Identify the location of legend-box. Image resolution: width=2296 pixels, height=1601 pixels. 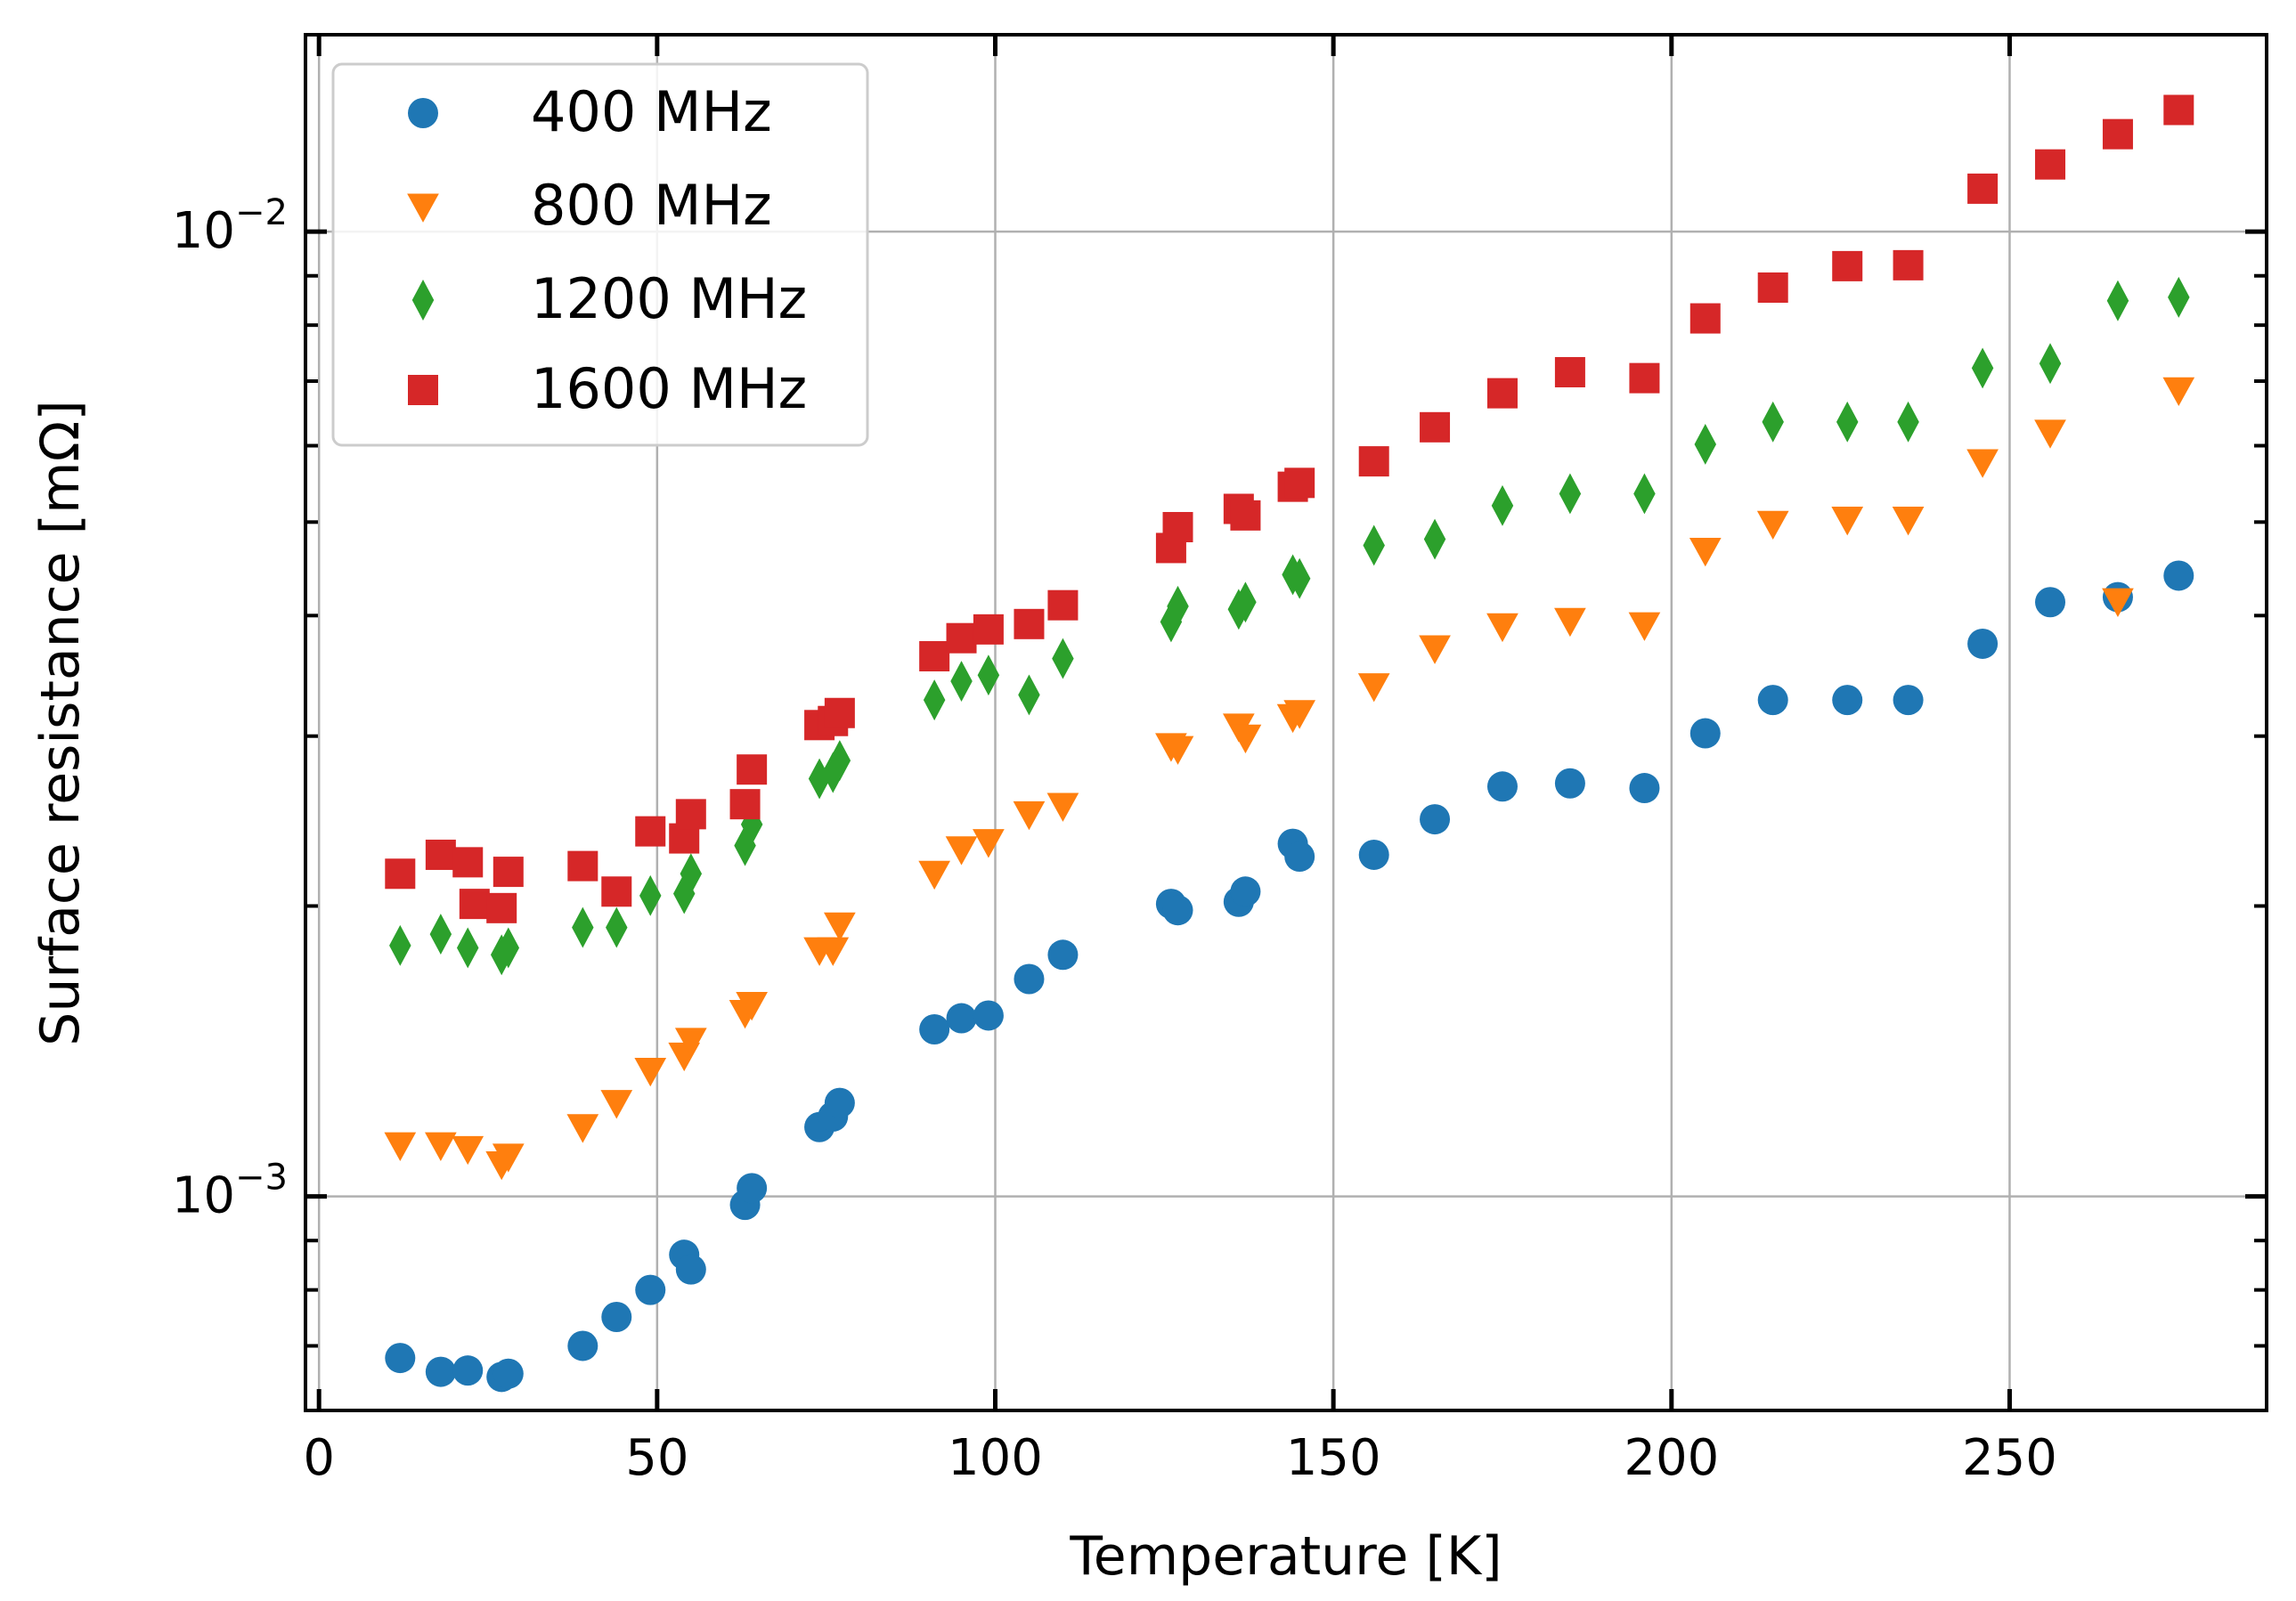
(600, 254).